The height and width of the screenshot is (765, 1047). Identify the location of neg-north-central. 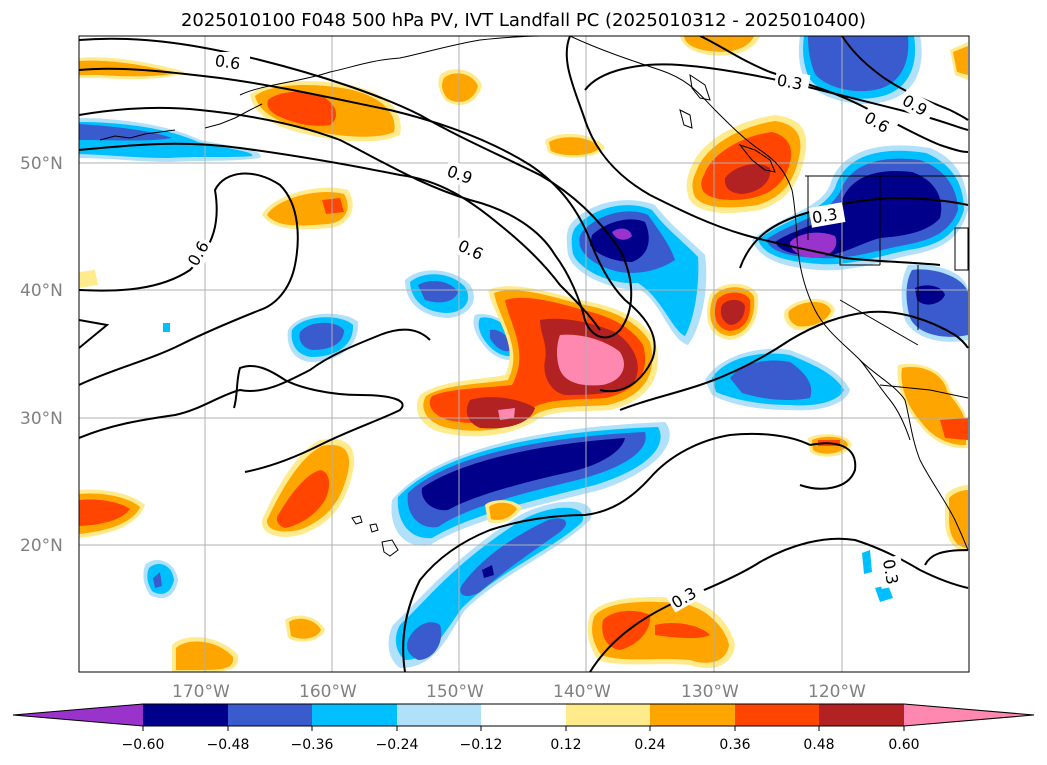
(622, 234).